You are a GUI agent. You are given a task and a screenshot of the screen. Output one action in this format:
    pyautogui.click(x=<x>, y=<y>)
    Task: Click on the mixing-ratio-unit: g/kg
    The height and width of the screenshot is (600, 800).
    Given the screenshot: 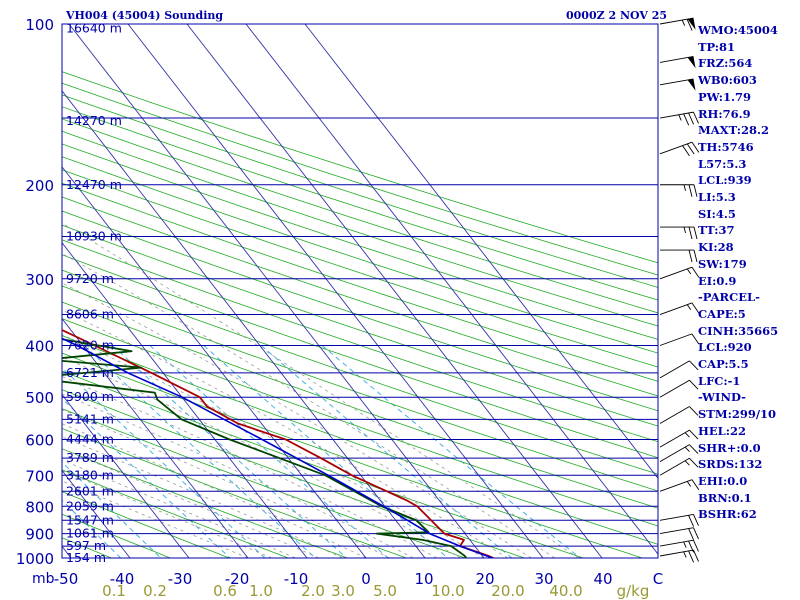 What is the action you would take?
    pyautogui.click(x=633, y=591)
    